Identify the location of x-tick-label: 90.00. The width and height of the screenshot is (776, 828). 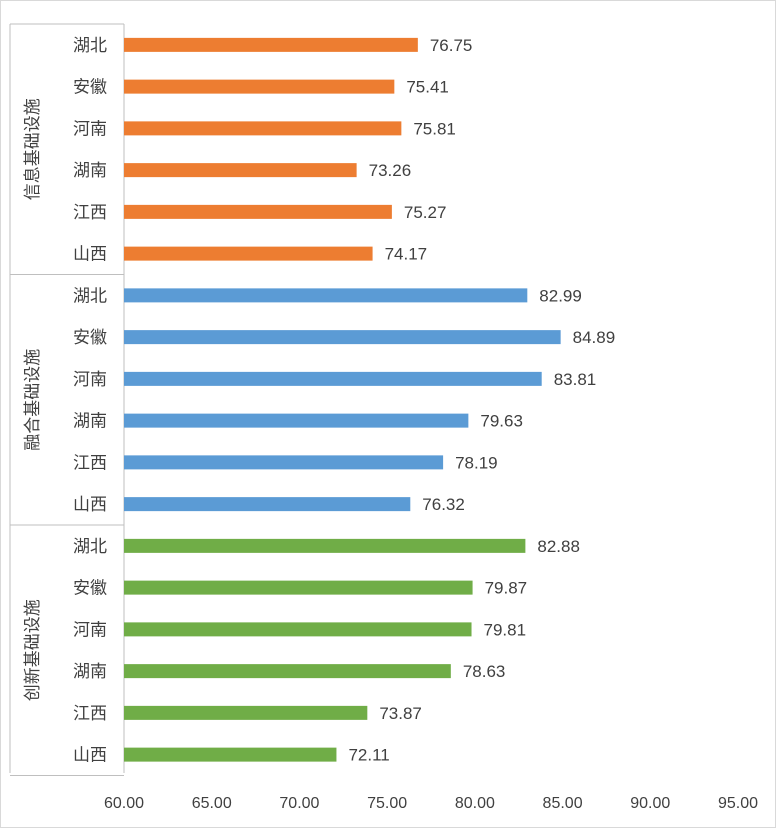
(650, 803).